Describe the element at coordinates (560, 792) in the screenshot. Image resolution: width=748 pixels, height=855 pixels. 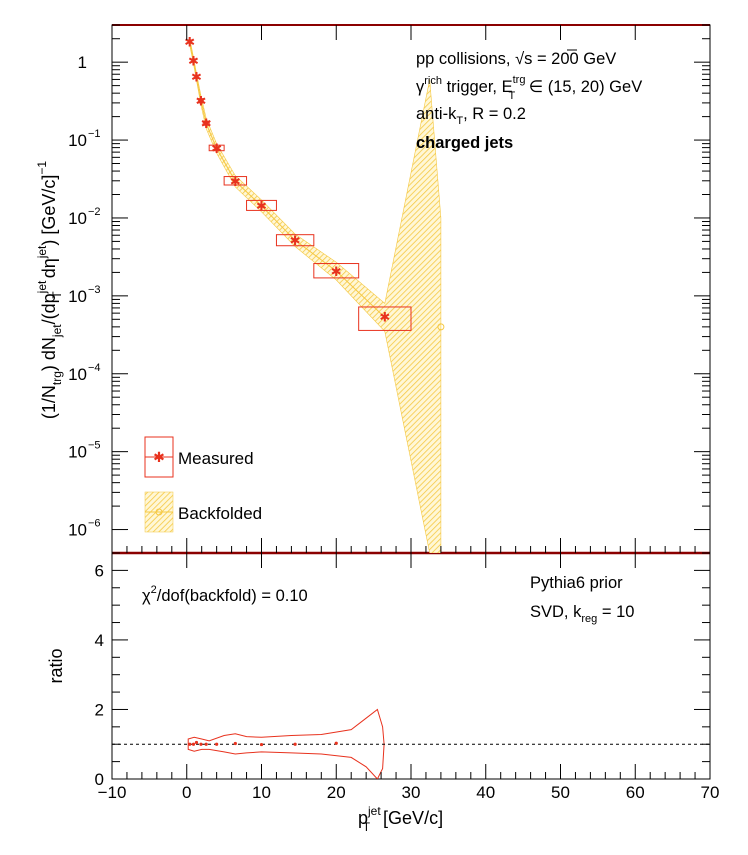
I see `x-tick-label: 50` at that location.